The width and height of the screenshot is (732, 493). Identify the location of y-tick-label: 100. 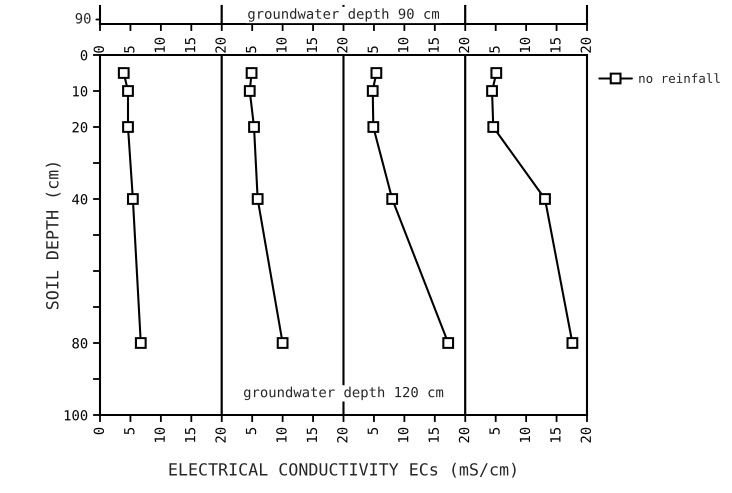
(76, 415).